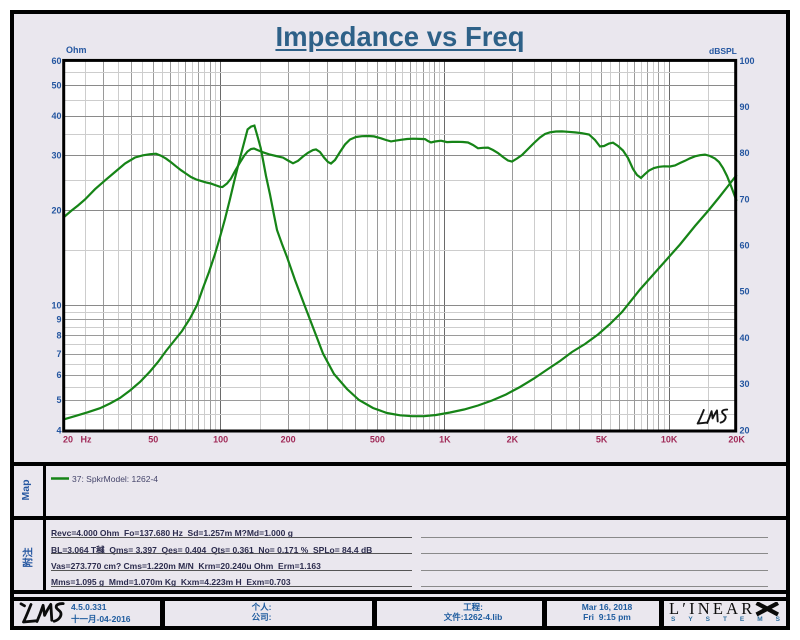  I want to click on svg-text: 10K, so click(669, 440).